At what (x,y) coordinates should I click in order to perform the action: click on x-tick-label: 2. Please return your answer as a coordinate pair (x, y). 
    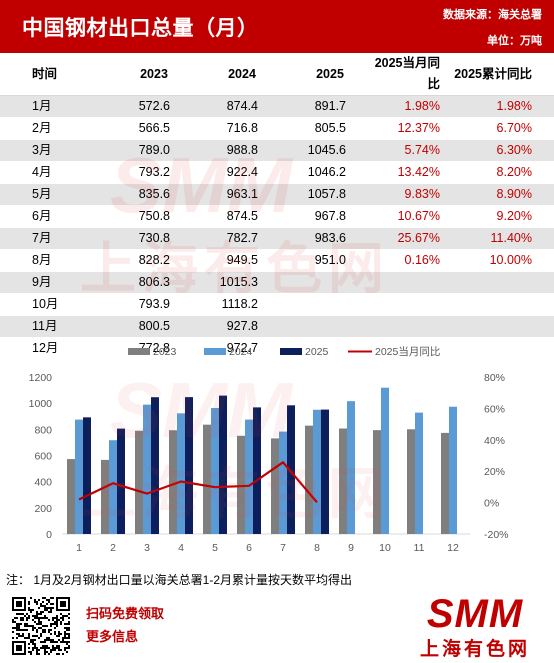
    Looking at the image, I should click on (113, 548).